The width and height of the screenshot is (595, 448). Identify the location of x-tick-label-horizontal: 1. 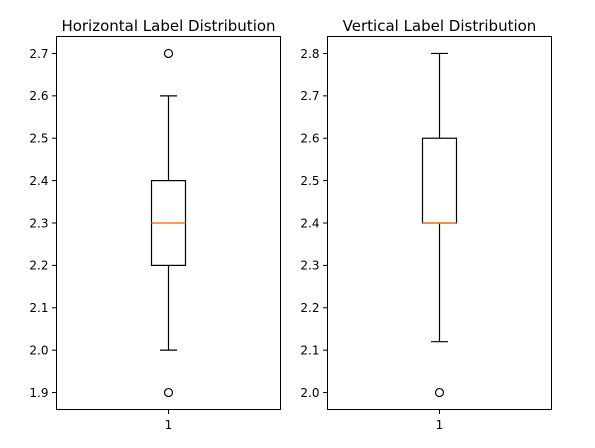
(169, 425).